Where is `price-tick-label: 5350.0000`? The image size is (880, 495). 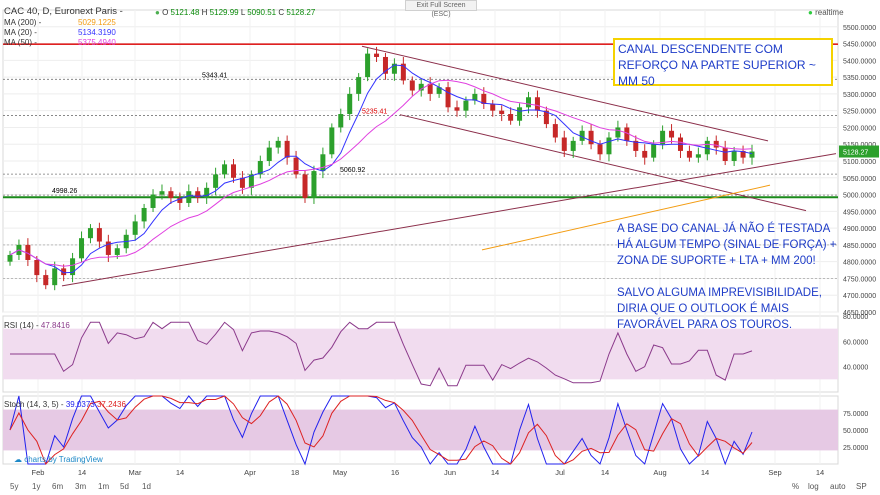
price-tick-label: 5350.0000 is located at coordinates (859, 78).